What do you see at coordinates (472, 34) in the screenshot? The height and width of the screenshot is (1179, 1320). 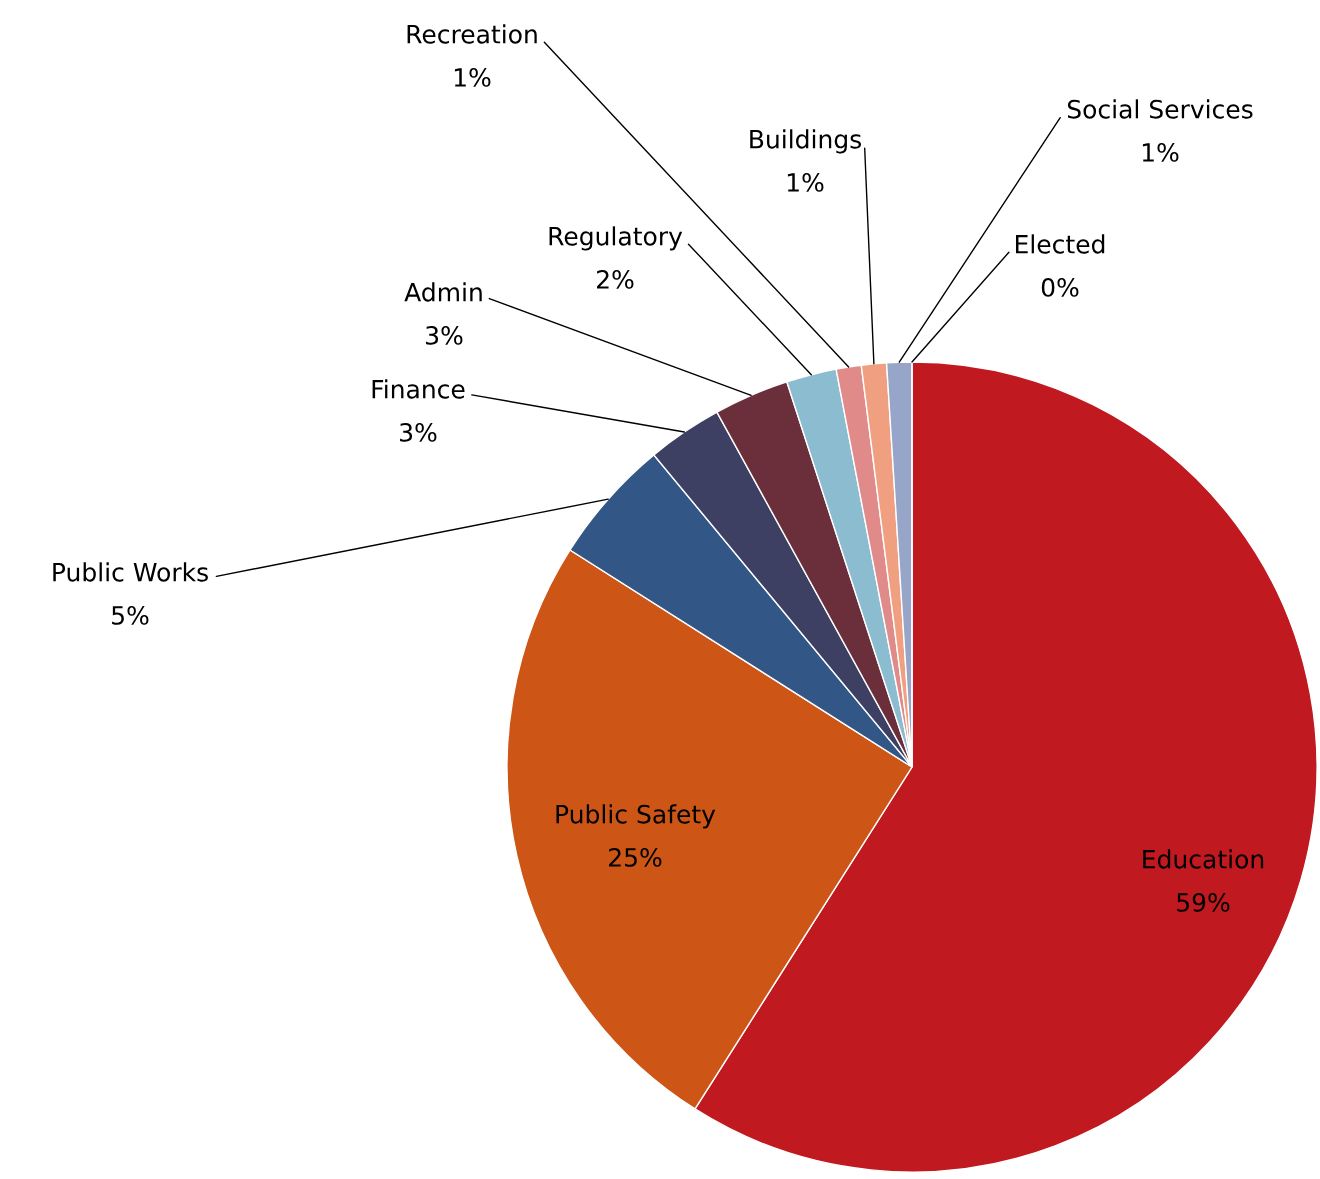 I see `slice-label: Recreation` at bounding box center [472, 34].